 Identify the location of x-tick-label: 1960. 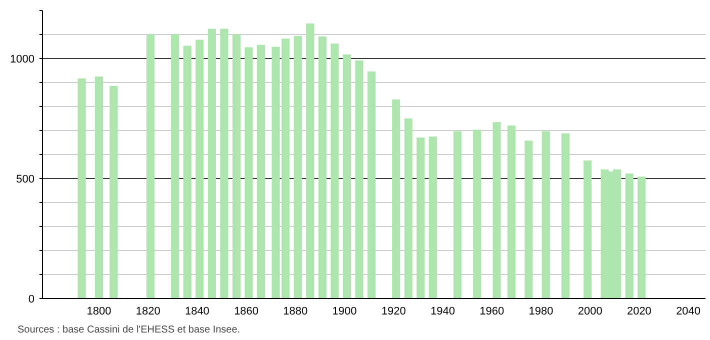
(492, 312).